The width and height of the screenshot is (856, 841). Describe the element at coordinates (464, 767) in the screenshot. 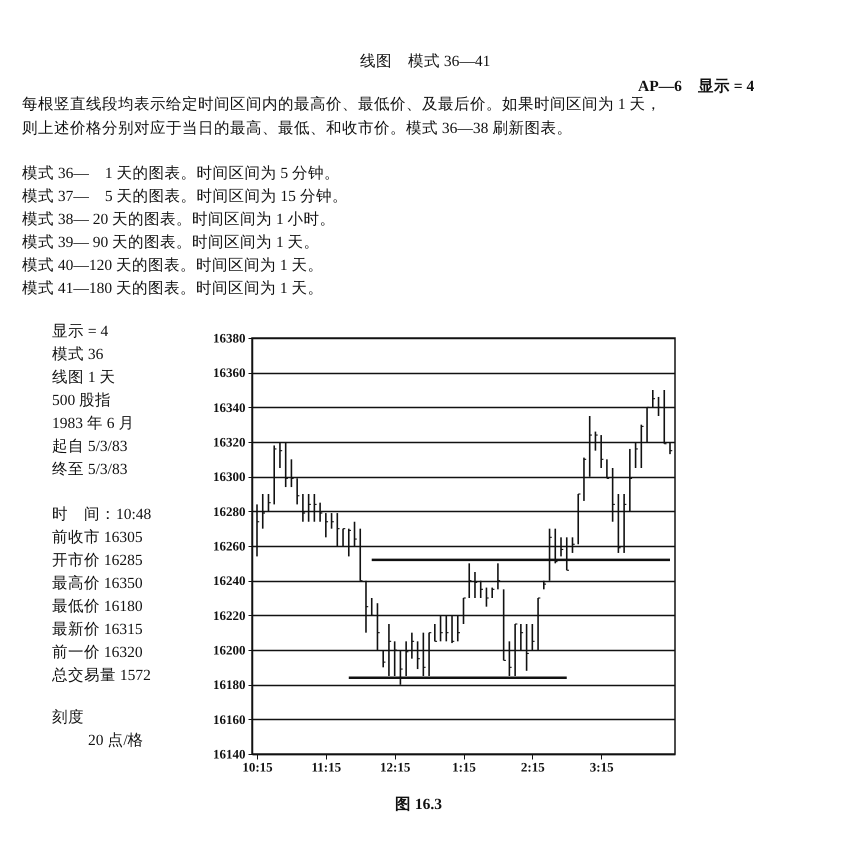

I see `x-tick-label: 1:15` at that location.